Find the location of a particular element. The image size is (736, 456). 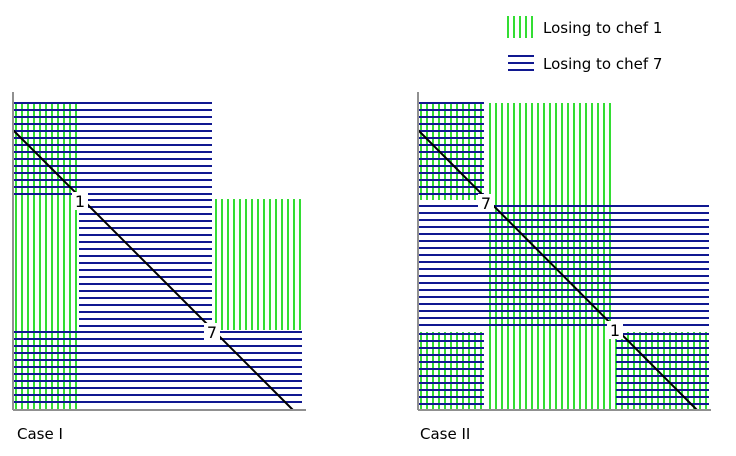

marker-first-case-2: 7 is located at coordinates (486, 203).